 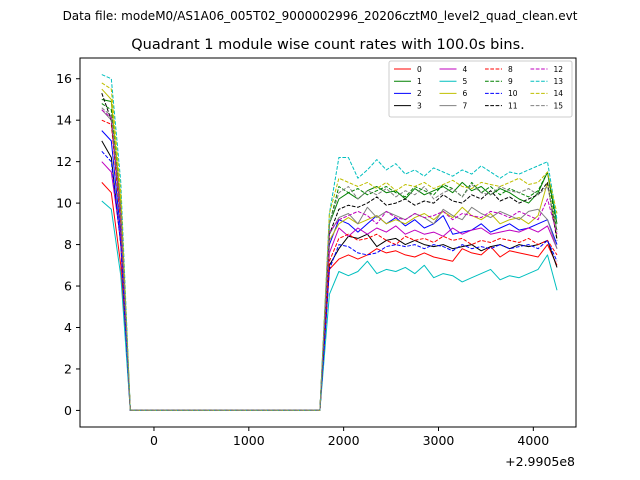 I want to click on x-tick-label: 2000, so click(x=344, y=440).